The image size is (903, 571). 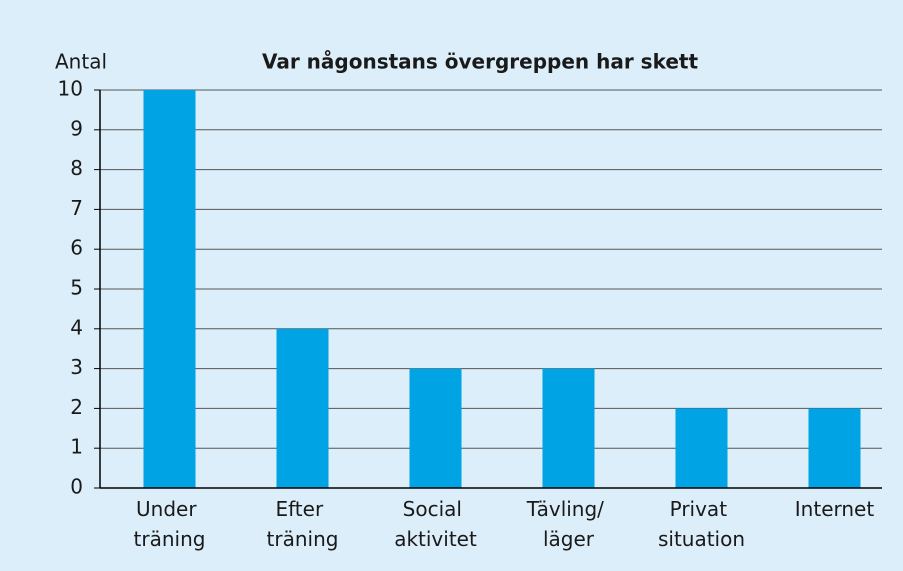 What do you see at coordinates (81, 62) in the screenshot?
I see `y-axis-label: Antal` at bounding box center [81, 62].